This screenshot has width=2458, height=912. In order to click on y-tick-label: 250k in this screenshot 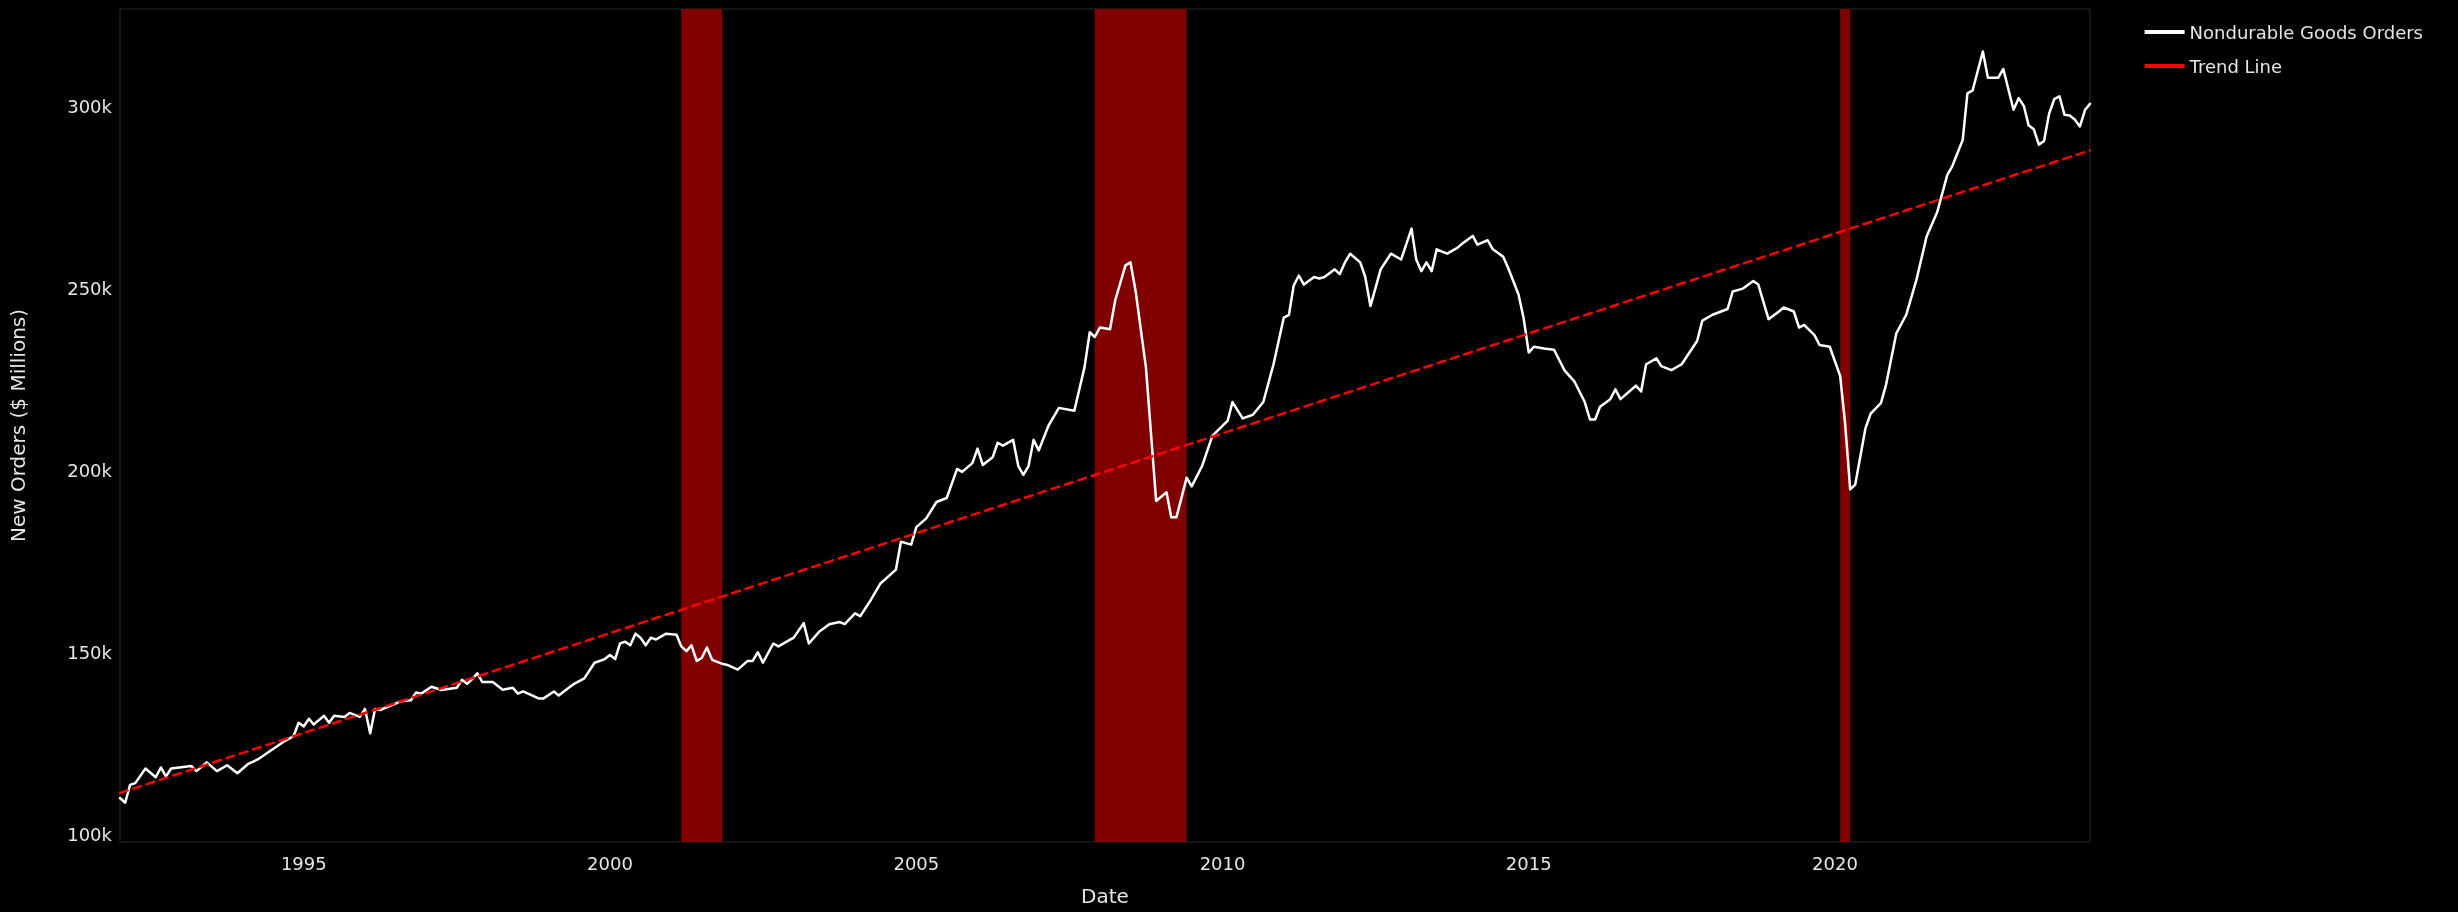, I will do `click(90, 289)`.